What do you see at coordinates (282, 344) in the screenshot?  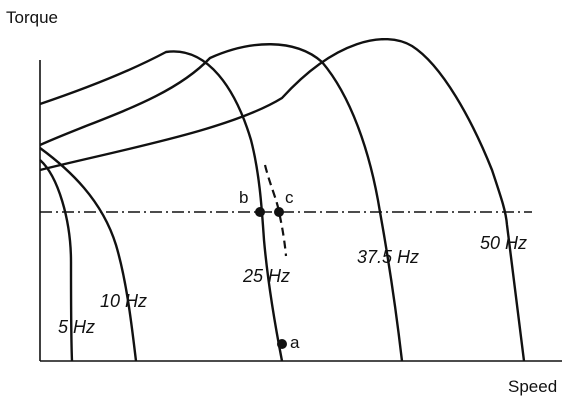 I see `point-a-marker` at bounding box center [282, 344].